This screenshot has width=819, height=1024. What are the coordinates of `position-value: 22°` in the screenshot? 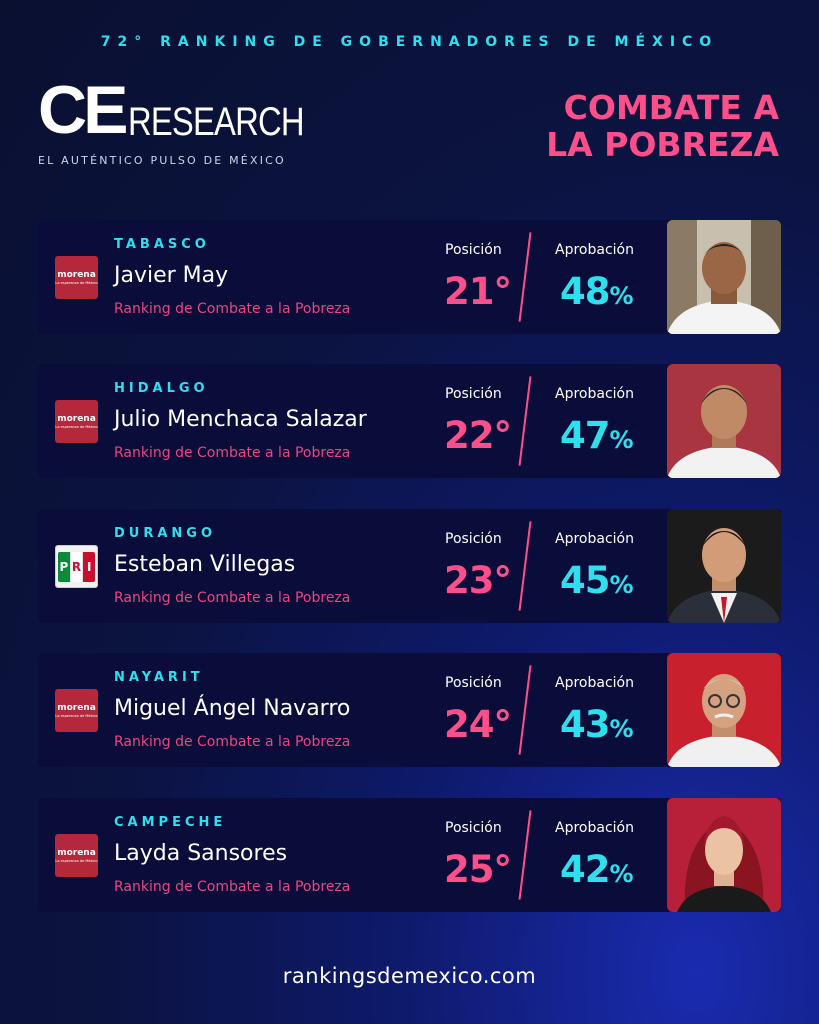 It's located at (478, 435).